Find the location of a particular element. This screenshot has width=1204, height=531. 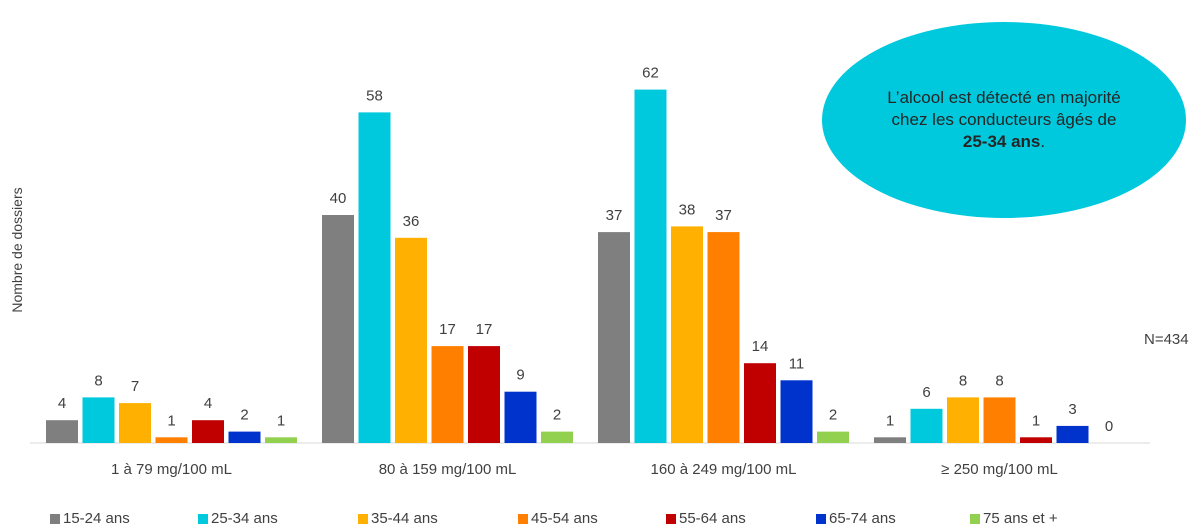

legend-label-5: 55-64 ans is located at coordinates (712, 518).